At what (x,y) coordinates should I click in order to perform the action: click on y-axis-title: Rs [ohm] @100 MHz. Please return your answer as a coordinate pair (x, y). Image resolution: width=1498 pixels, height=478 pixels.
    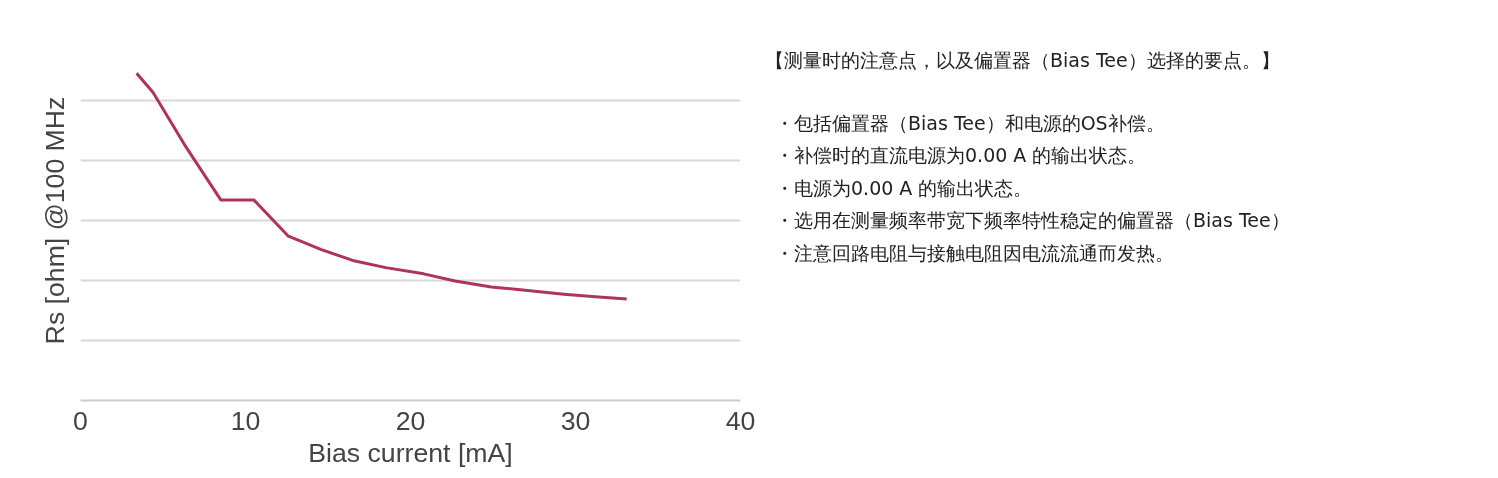
    Looking at the image, I should click on (54, 220).